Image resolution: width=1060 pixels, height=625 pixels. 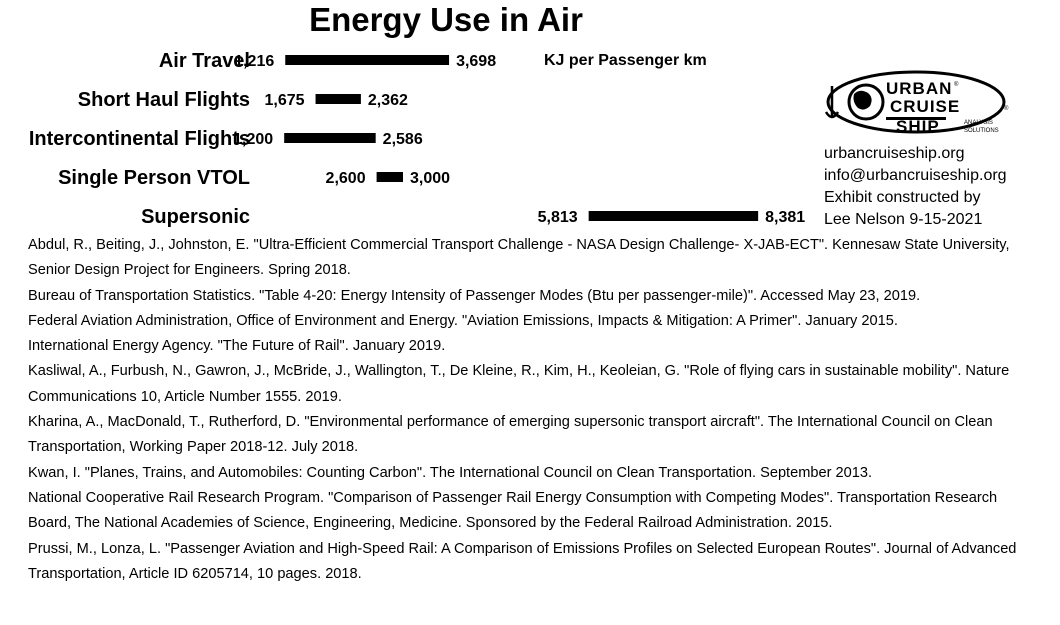 I want to click on logo-sub-solutions: SOLUTIONS, so click(x=981, y=131).